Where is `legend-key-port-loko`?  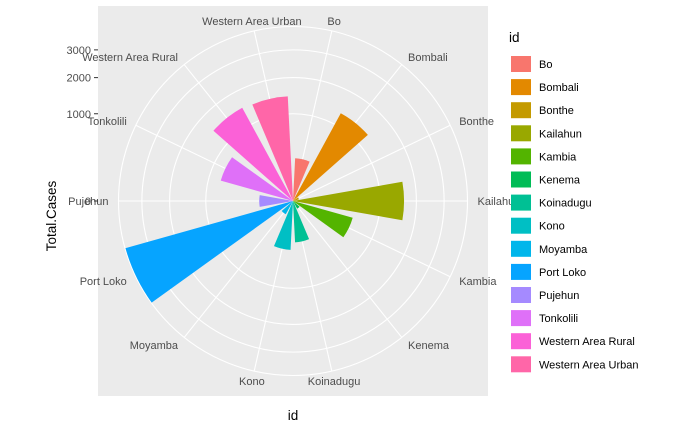 legend-key-port-loko is located at coordinates (521, 271).